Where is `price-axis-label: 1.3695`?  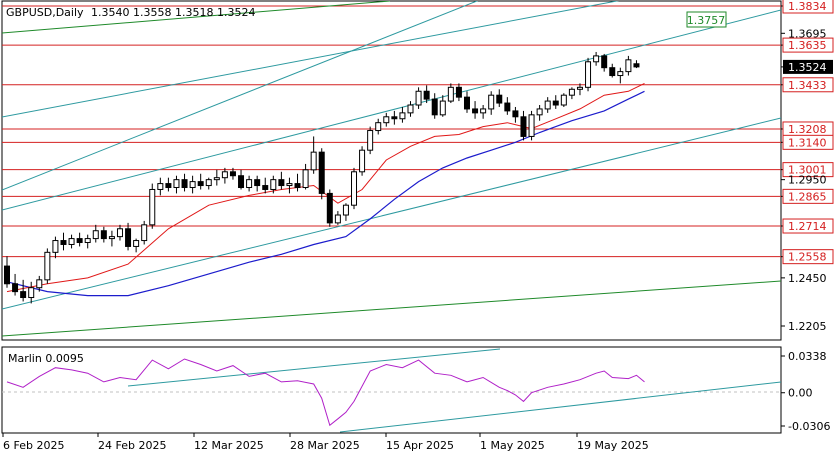
price-axis-label: 1.3695 is located at coordinates (807, 33).